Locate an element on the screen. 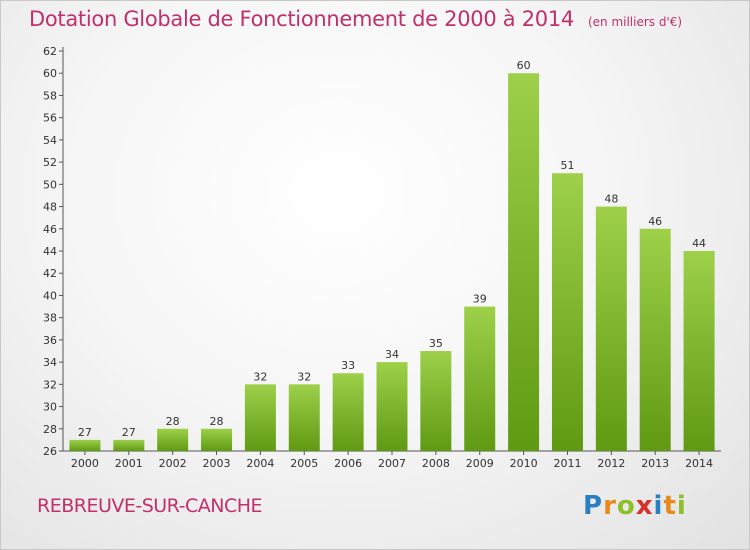 The image size is (750, 550). bar-2002 is located at coordinates (173, 439).